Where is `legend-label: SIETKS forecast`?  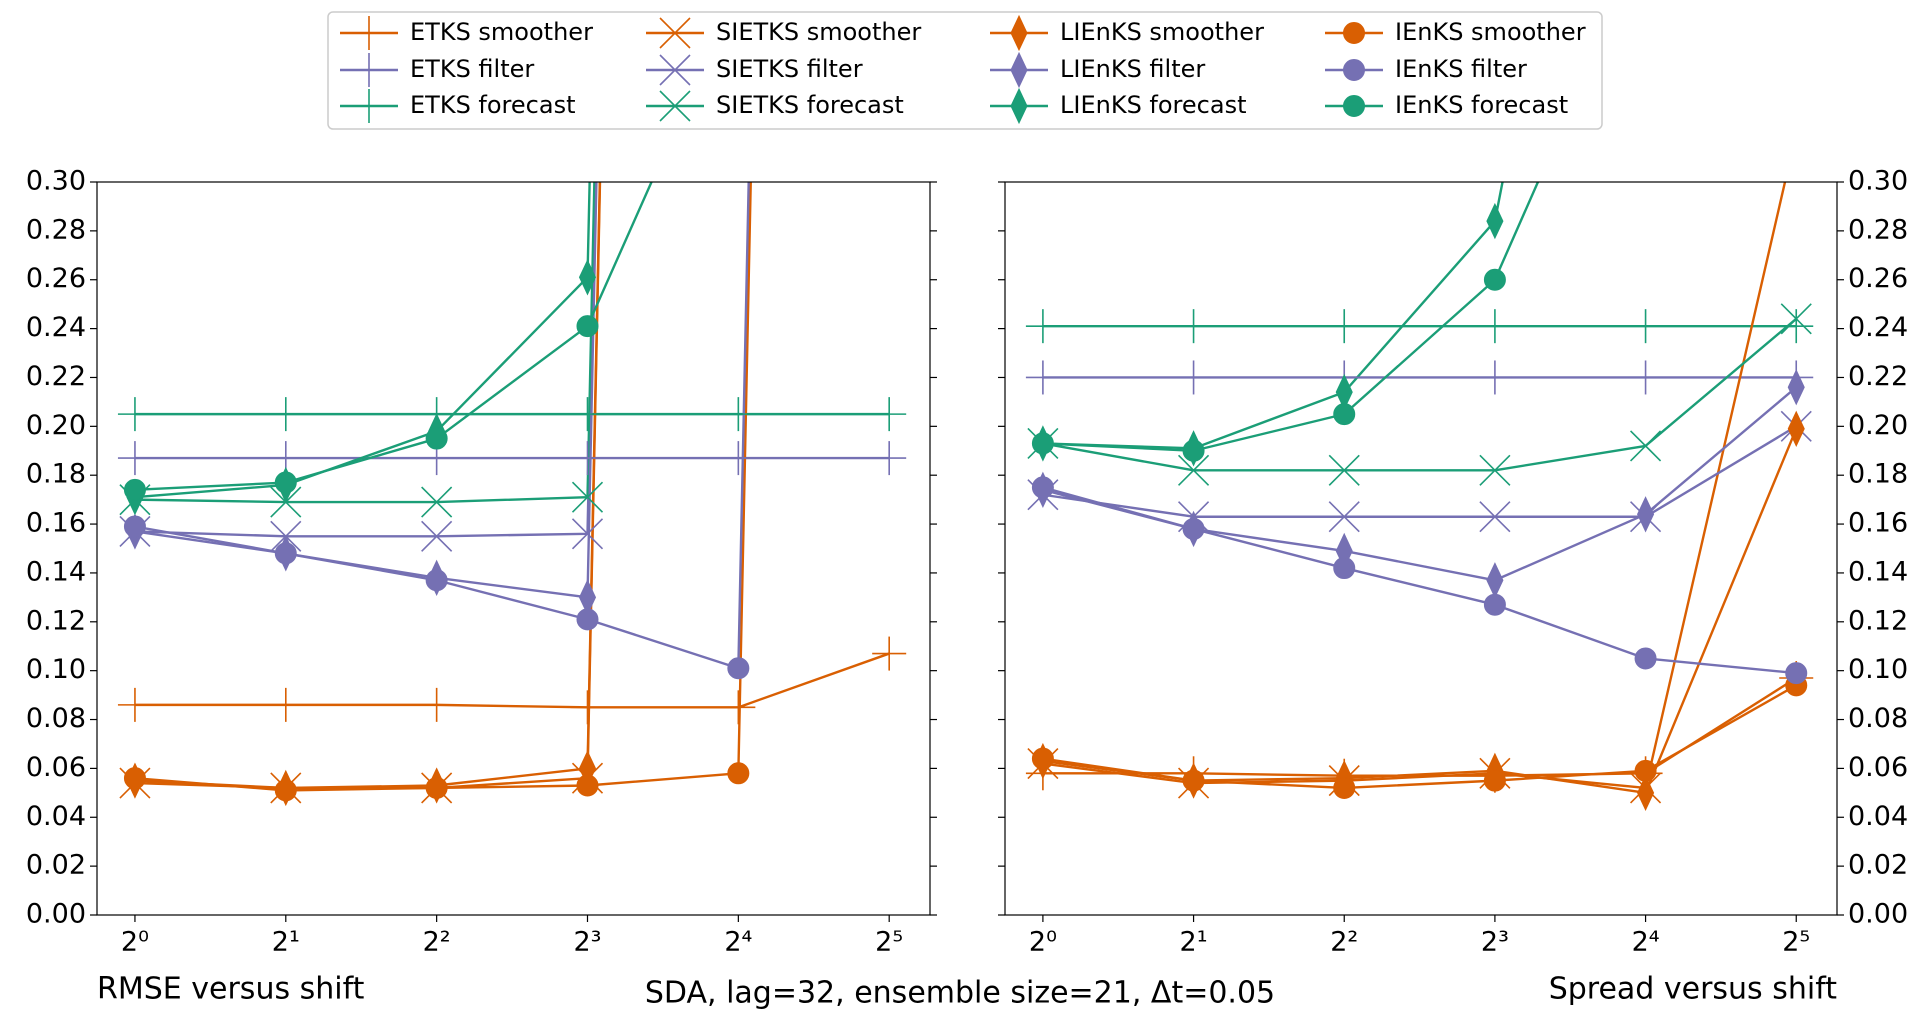
legend-label: SIETKS forecast is located at coordinates (810, 105).